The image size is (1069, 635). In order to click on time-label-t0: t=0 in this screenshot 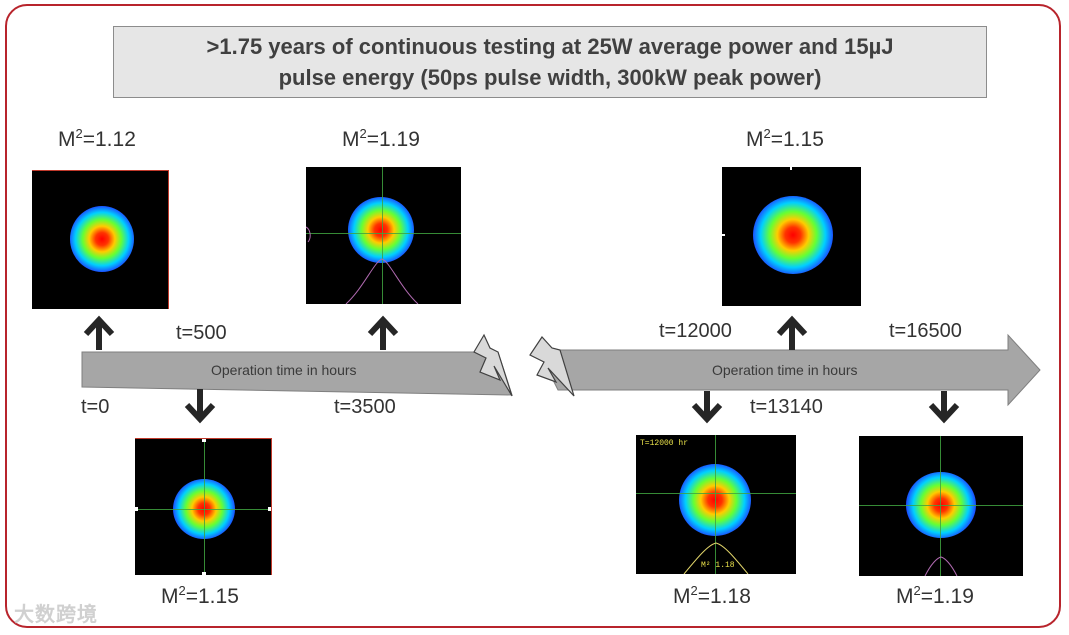, I will do `click(95, 407)`.